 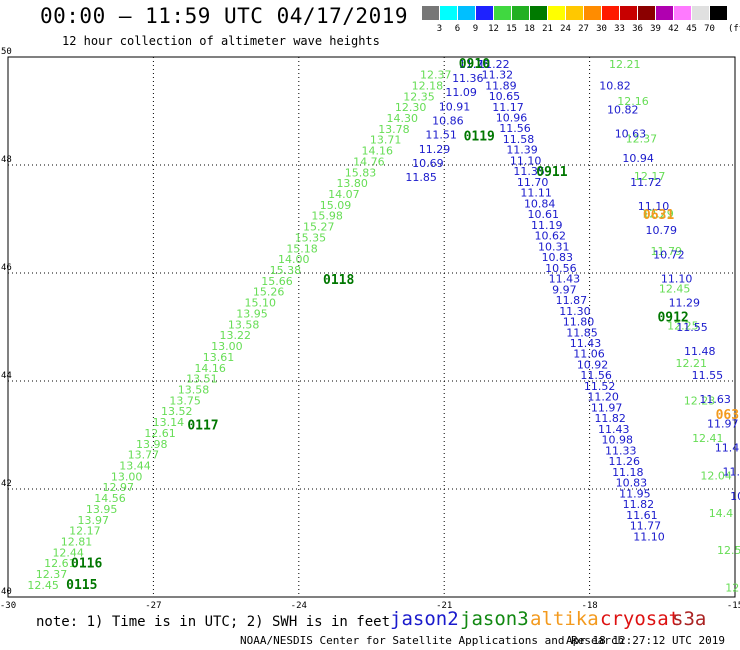 What do you see at coordinates (617, 440) in the screenshot?
I see `wave-height-value: 10.98` at bounding box center [617, 440].